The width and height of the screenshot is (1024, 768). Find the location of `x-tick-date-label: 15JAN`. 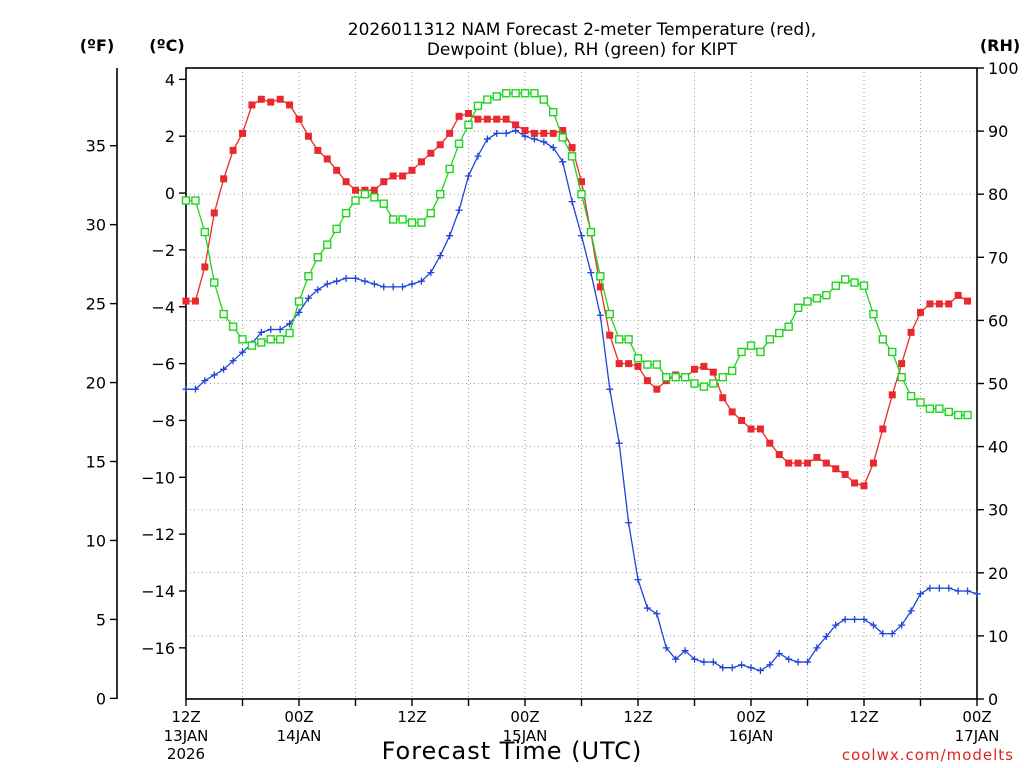

x-tick-date-label: 15JAN is located at coordinates (525, 736).